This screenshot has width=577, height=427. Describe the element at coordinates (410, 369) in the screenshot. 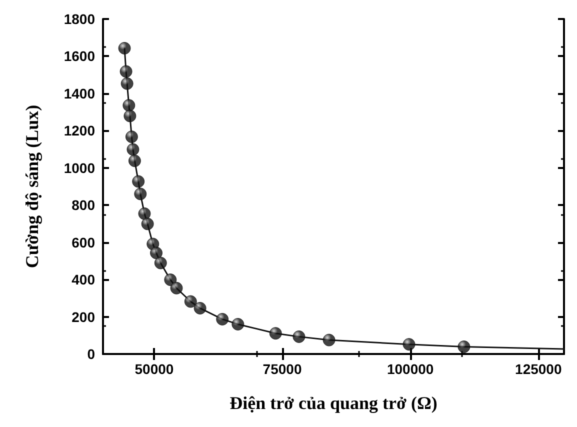

I see `x-tick-label: 100000` at that location.